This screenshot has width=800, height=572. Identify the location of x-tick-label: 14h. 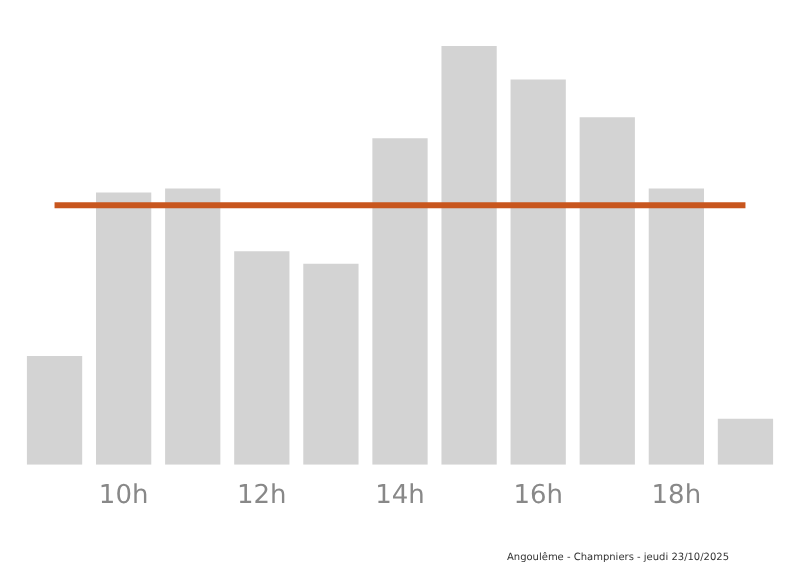
(400, 496).